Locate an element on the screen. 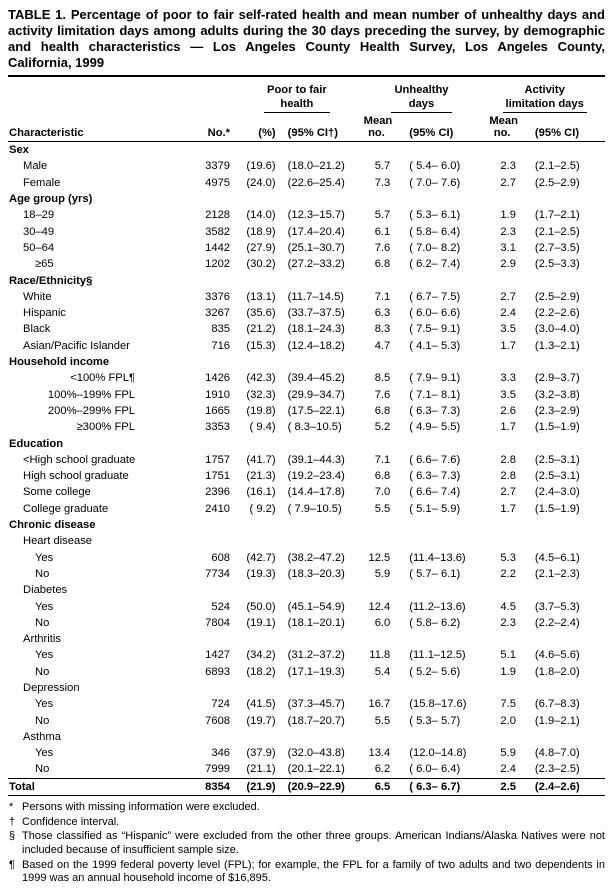  cell-no: 716 is located at coordinates (221, 345).